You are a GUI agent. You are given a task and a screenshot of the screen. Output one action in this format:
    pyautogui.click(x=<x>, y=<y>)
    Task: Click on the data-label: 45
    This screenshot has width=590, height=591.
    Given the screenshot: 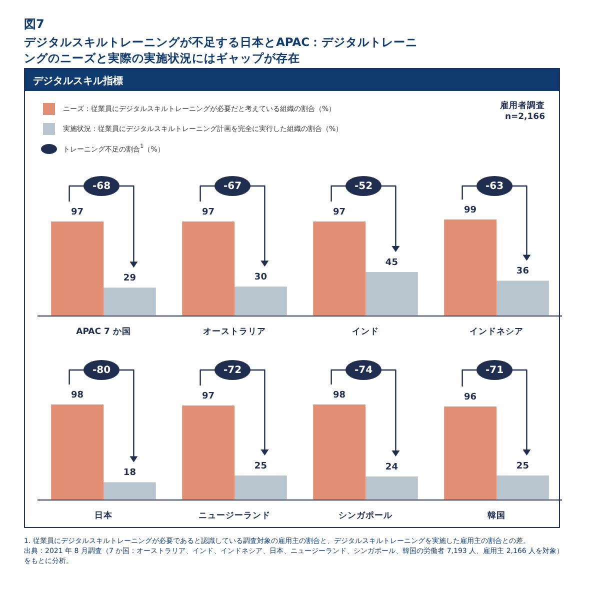 What is the action you would take?
    pyautogui.click(x=391, y=263)
    